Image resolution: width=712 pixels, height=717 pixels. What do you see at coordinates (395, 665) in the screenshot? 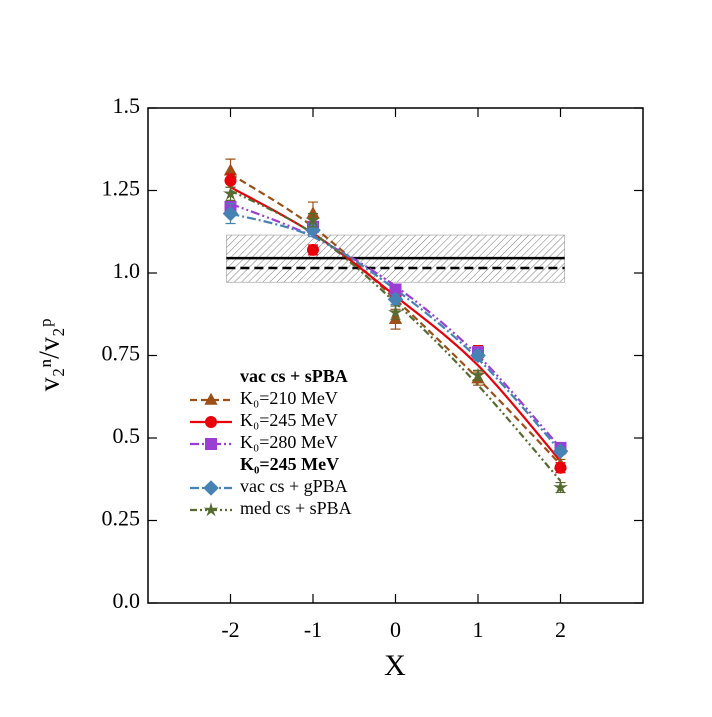
I see `x-axis-label: X` at bounding box center [395, 665].